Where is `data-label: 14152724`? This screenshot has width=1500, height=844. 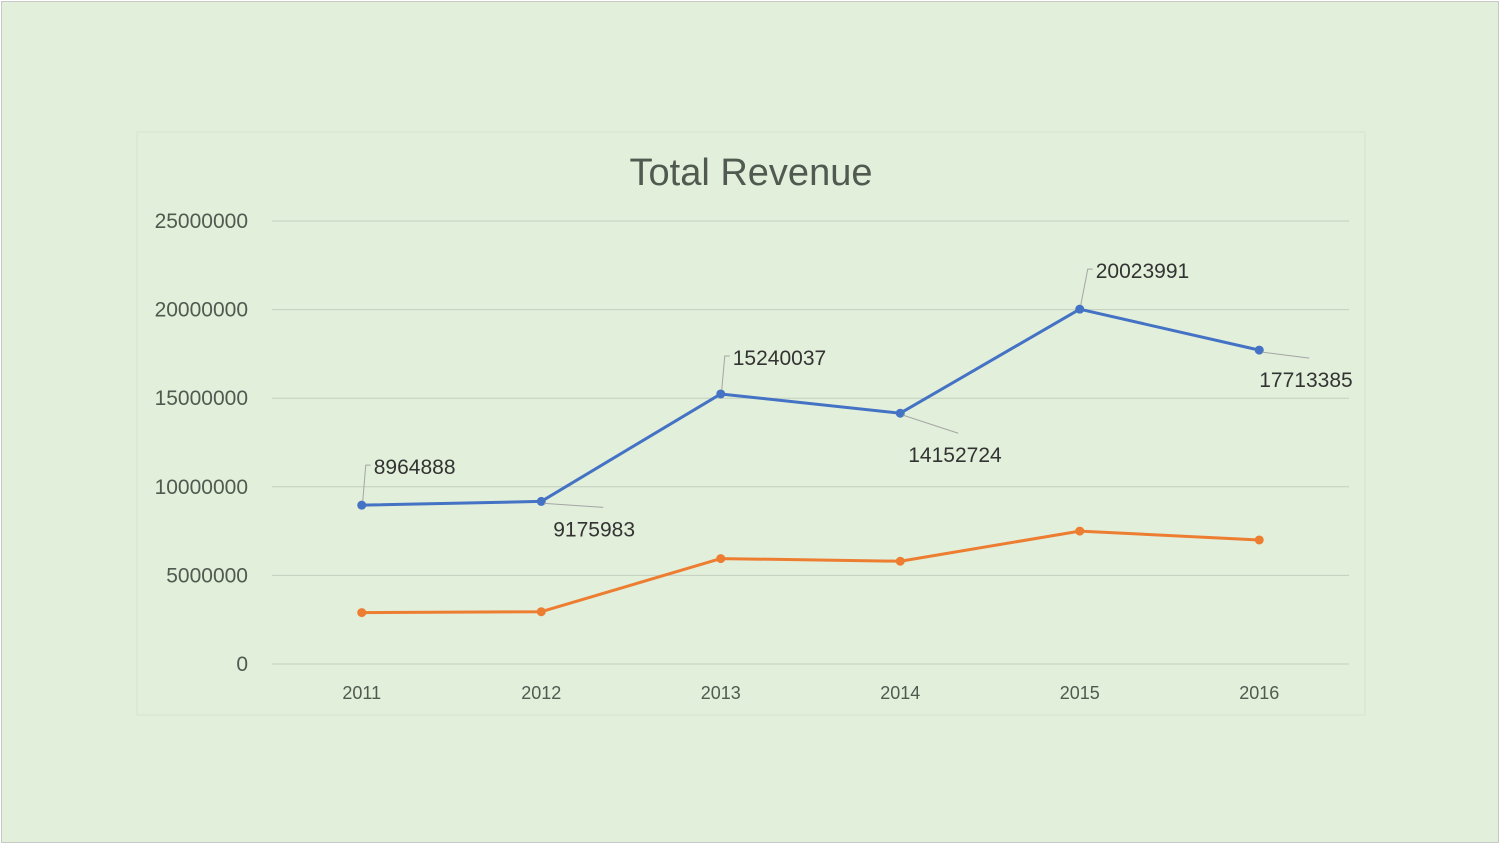
data-label: 14152724 is located at coordinates (955, 455).